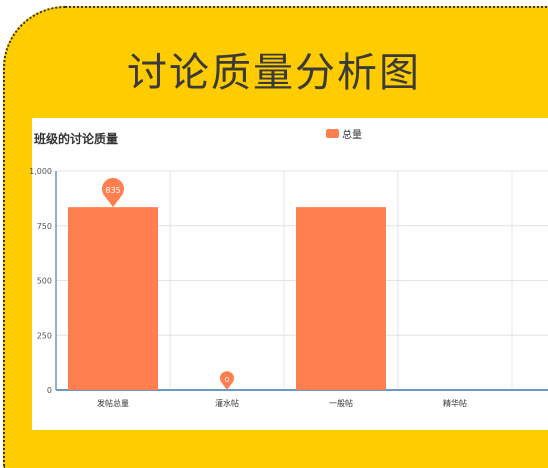 The height and width of the screenshot is (468, 548). I want to click on marker-label: 835, so click(112, 190).